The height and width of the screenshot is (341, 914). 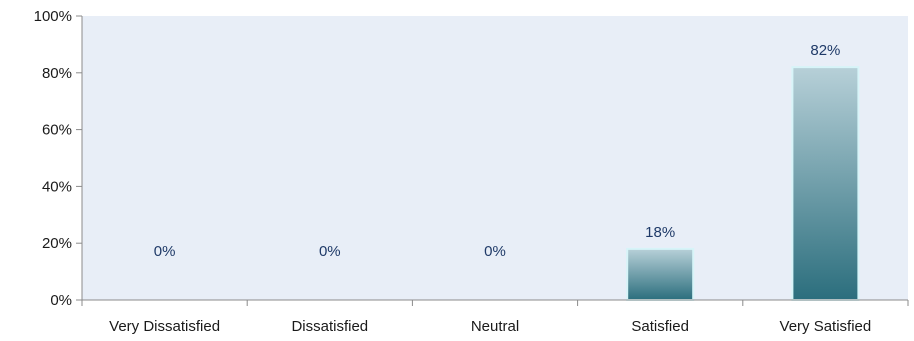 What do you see at coordinates (57, 130) in the screenshot?
I see `y-tick-label: 60%` at bounding box center [57, 130].